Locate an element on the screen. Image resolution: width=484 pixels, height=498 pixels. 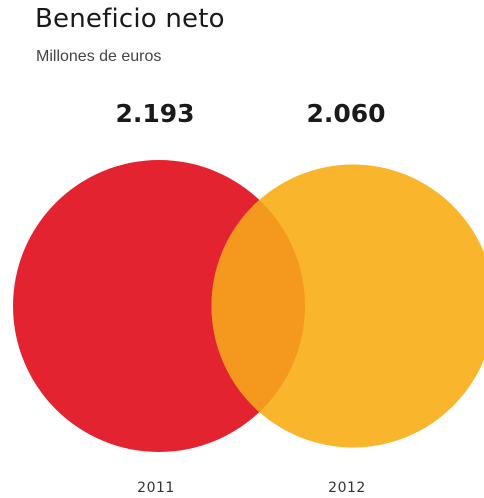
category-label-2012: 2012 is located at coordinates (347, 488).